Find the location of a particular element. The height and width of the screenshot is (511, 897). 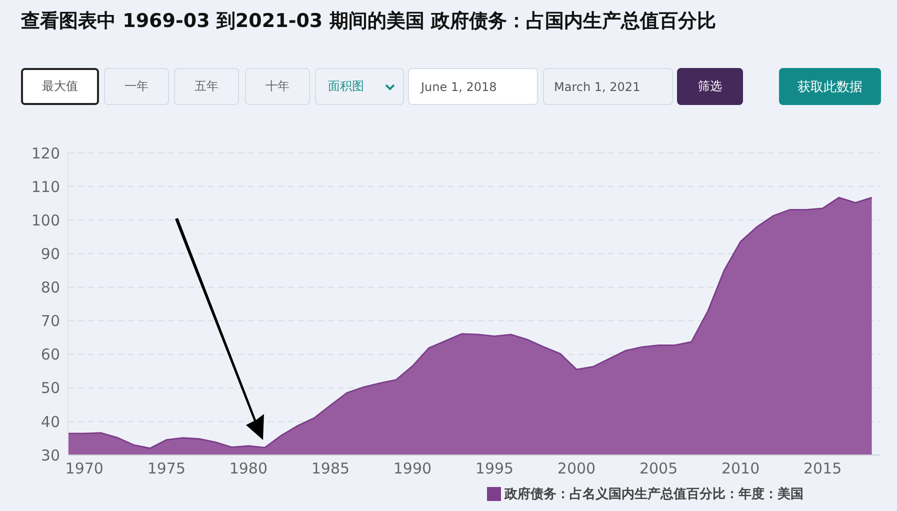

text: 五年 is located at coordinates (206, 86).